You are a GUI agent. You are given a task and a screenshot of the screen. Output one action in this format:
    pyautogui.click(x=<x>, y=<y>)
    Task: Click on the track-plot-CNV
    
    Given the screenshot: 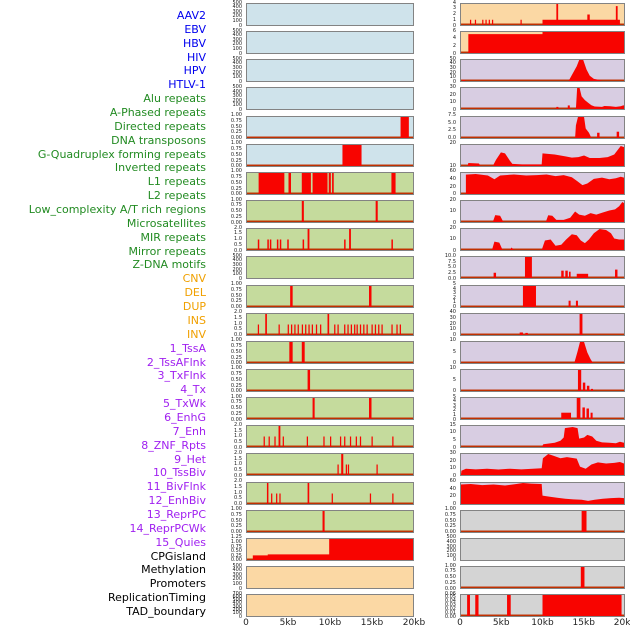 What is the action you would take?
    pyautogui.click(x=330, y=549)
    